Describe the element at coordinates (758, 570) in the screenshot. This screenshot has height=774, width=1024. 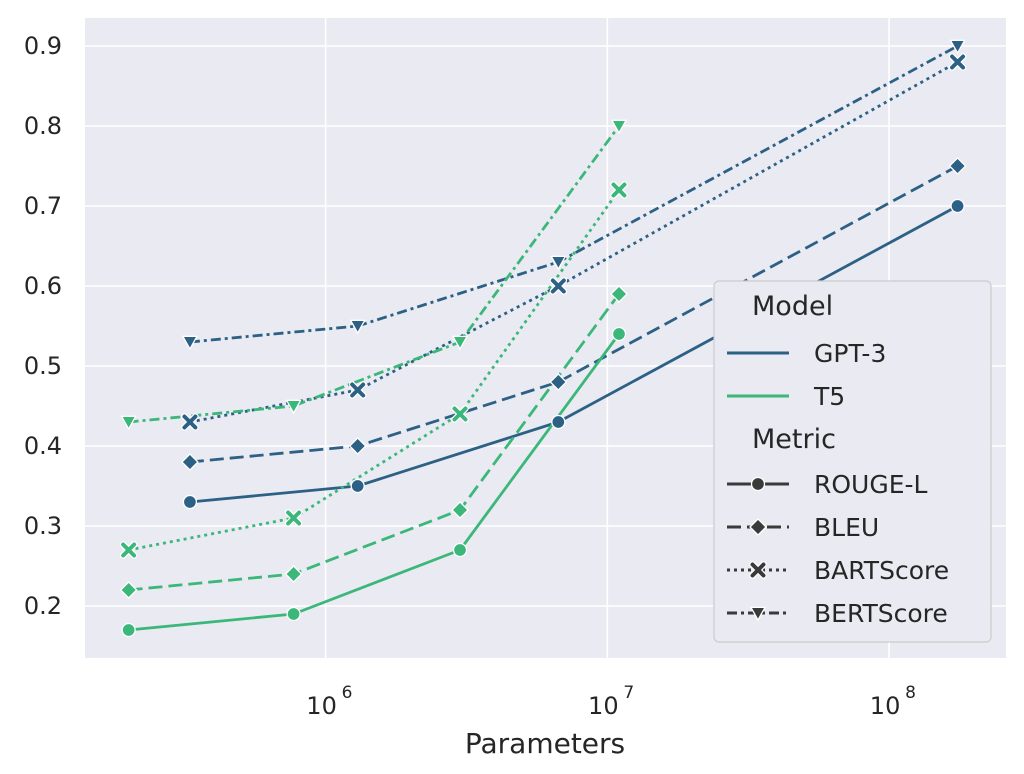
I see `legend-marker-x` at that location.